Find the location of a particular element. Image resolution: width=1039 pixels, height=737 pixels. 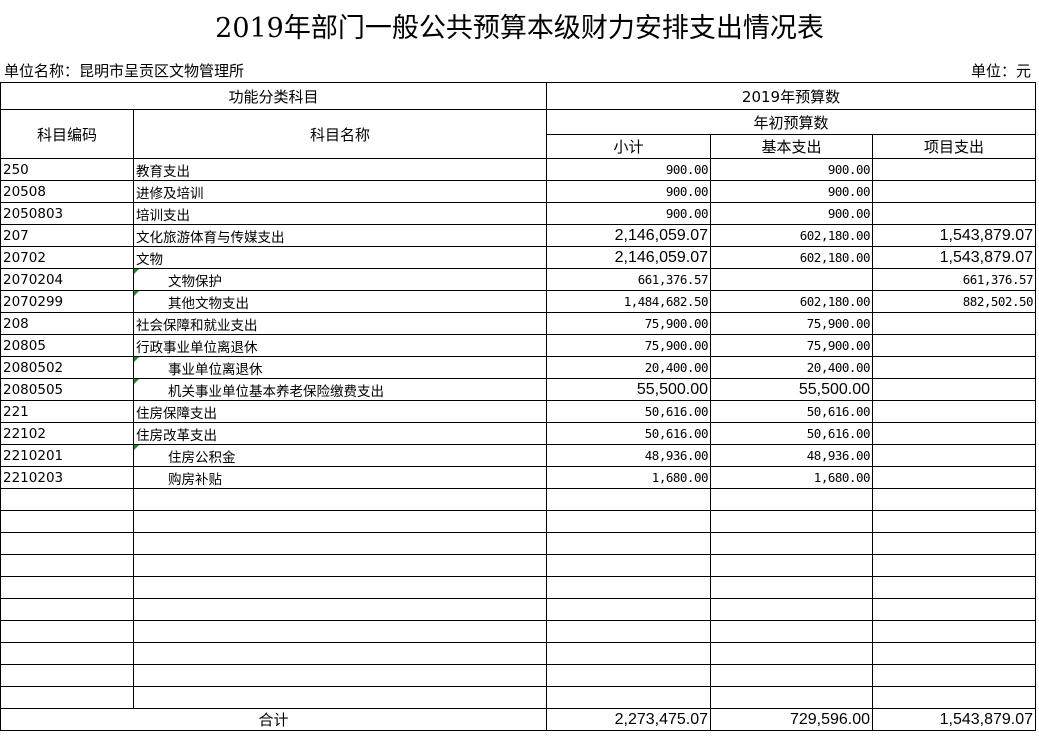

cell-name: 教育支出 is located at coordinates (340, 169).